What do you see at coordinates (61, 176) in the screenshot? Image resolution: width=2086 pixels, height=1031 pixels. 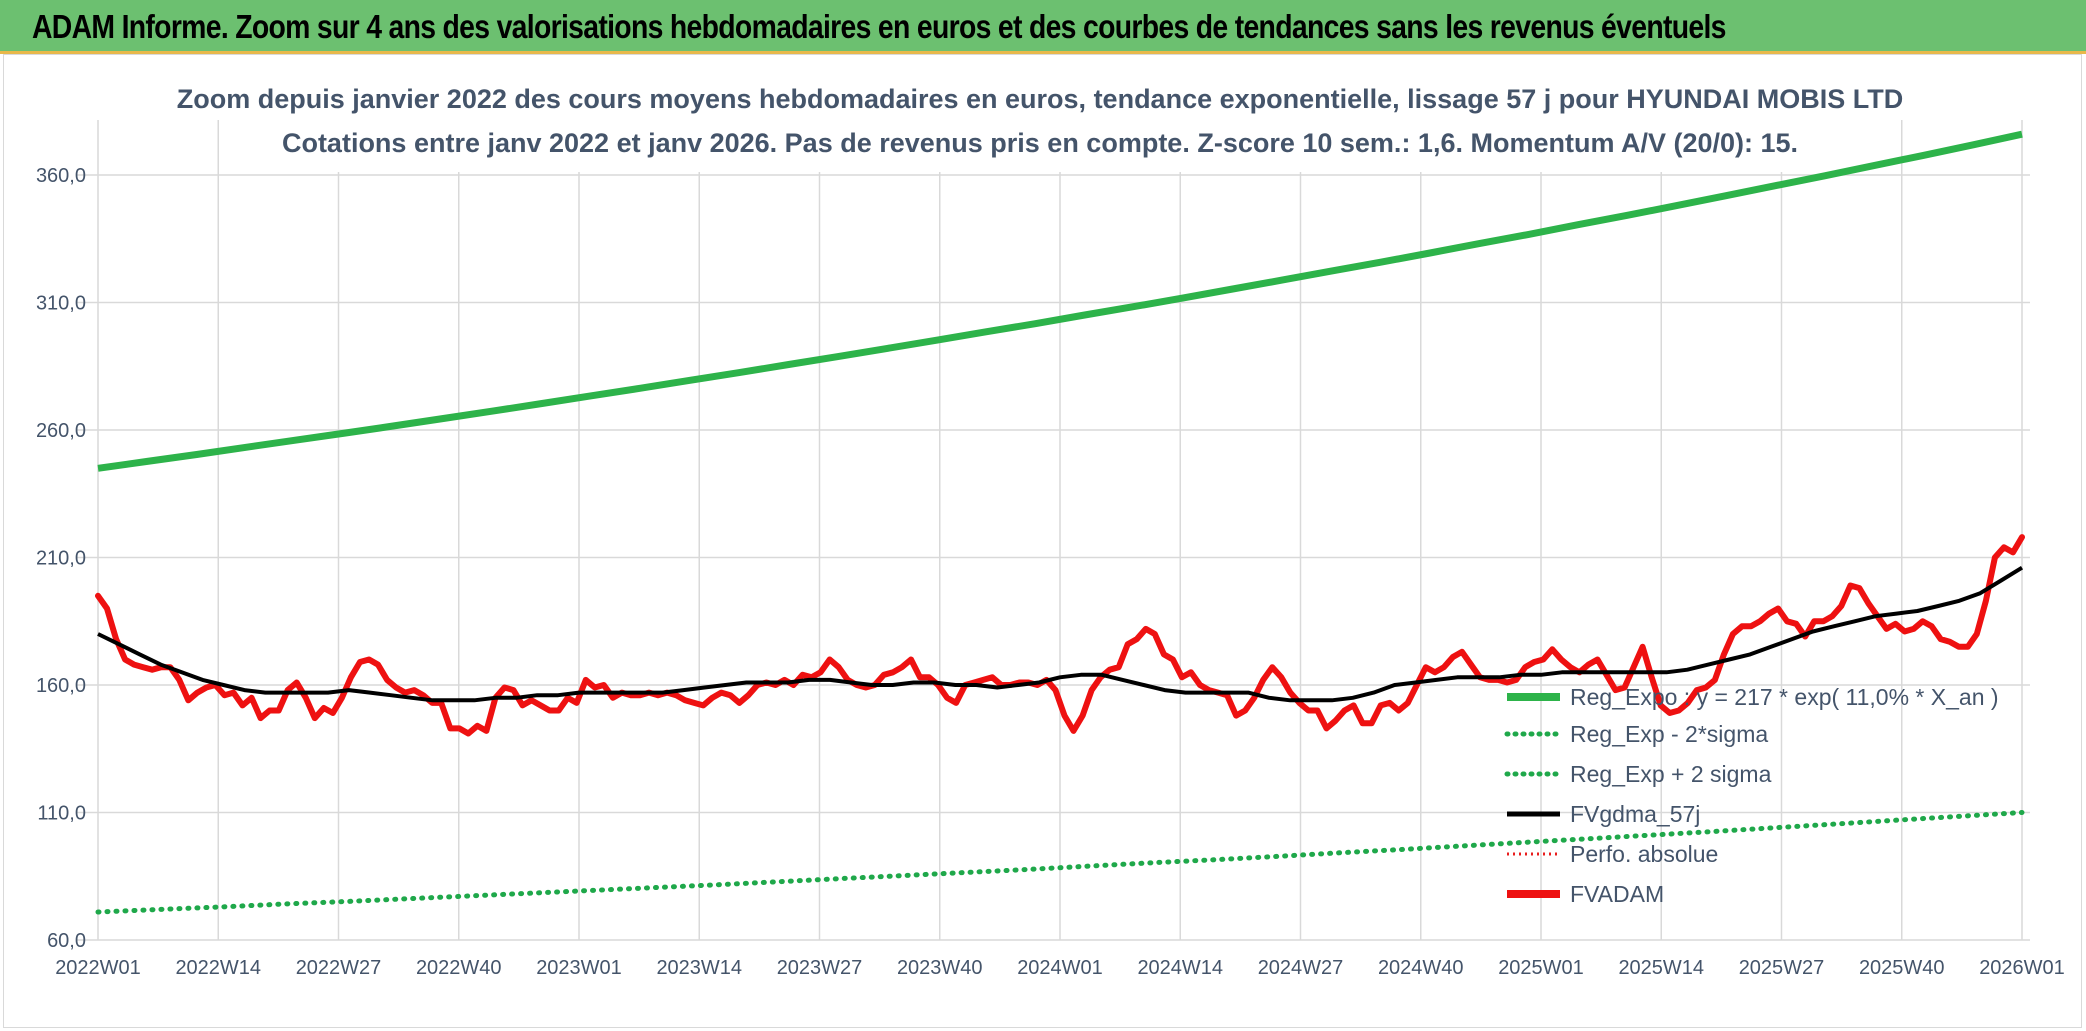 I see `y-tick-label: 360,0` at bounding box center [61, 176].